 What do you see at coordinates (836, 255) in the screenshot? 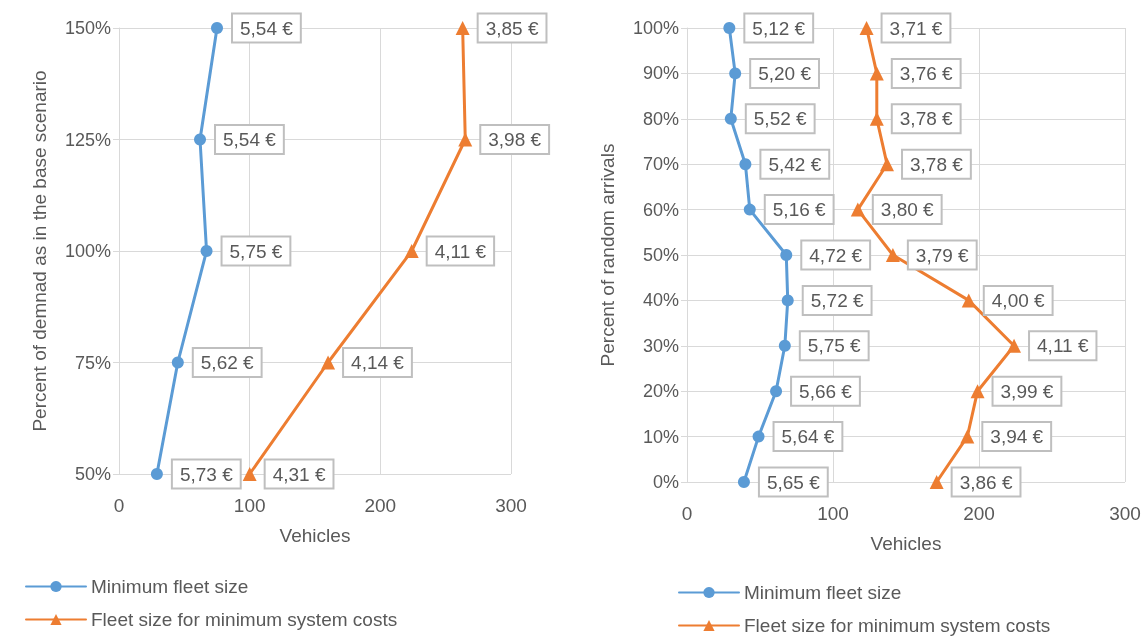
I see `annotation: 4,72 €` at bounding box center [836, 255].